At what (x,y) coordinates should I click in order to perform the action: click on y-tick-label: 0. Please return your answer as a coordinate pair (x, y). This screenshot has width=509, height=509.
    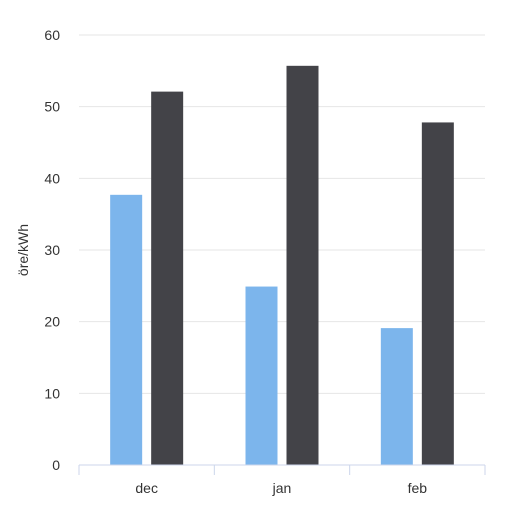
    Looking at the image, I should click on (56, 465).